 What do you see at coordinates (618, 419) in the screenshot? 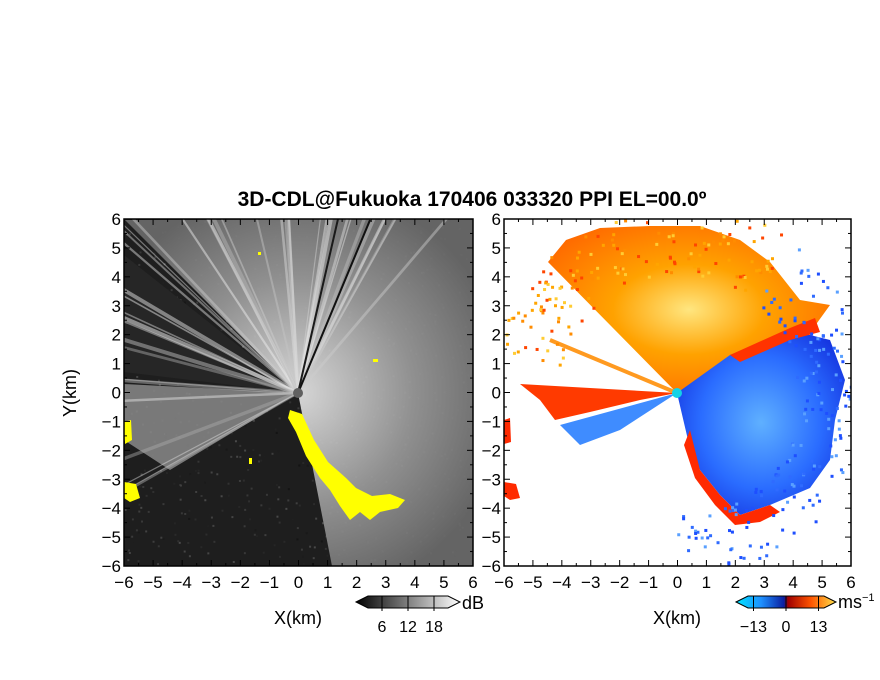
I see `velocity-west-wedge-blue` at bounding box center [618, 419].